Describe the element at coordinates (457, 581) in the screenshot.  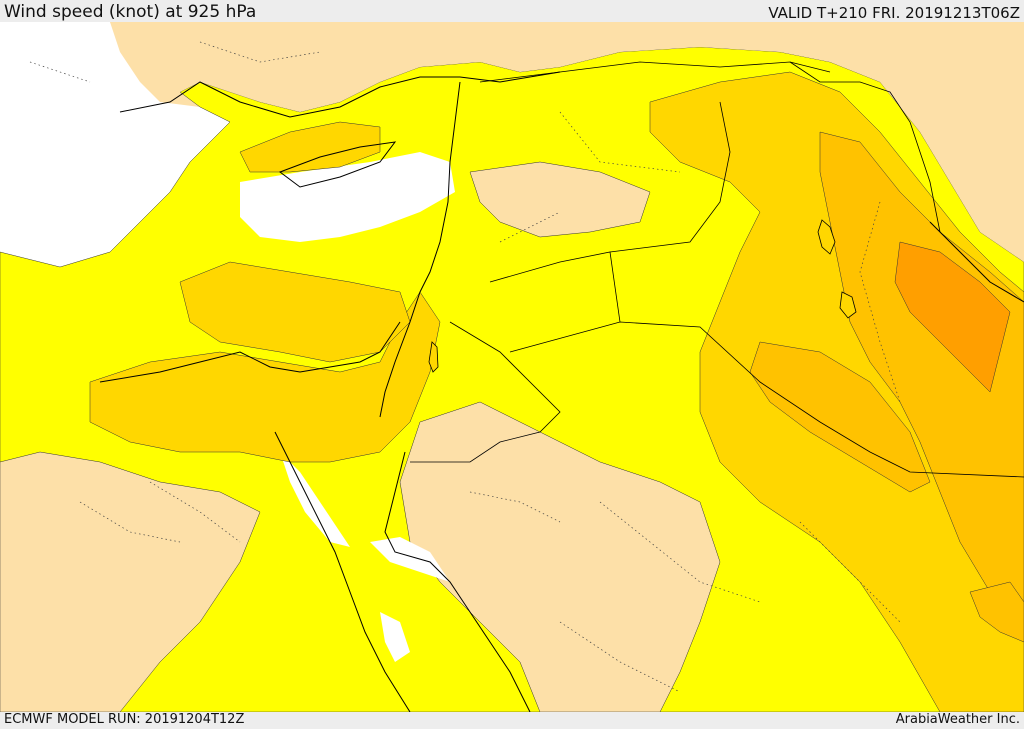
I see `coastline-red-sea-east` at that location.